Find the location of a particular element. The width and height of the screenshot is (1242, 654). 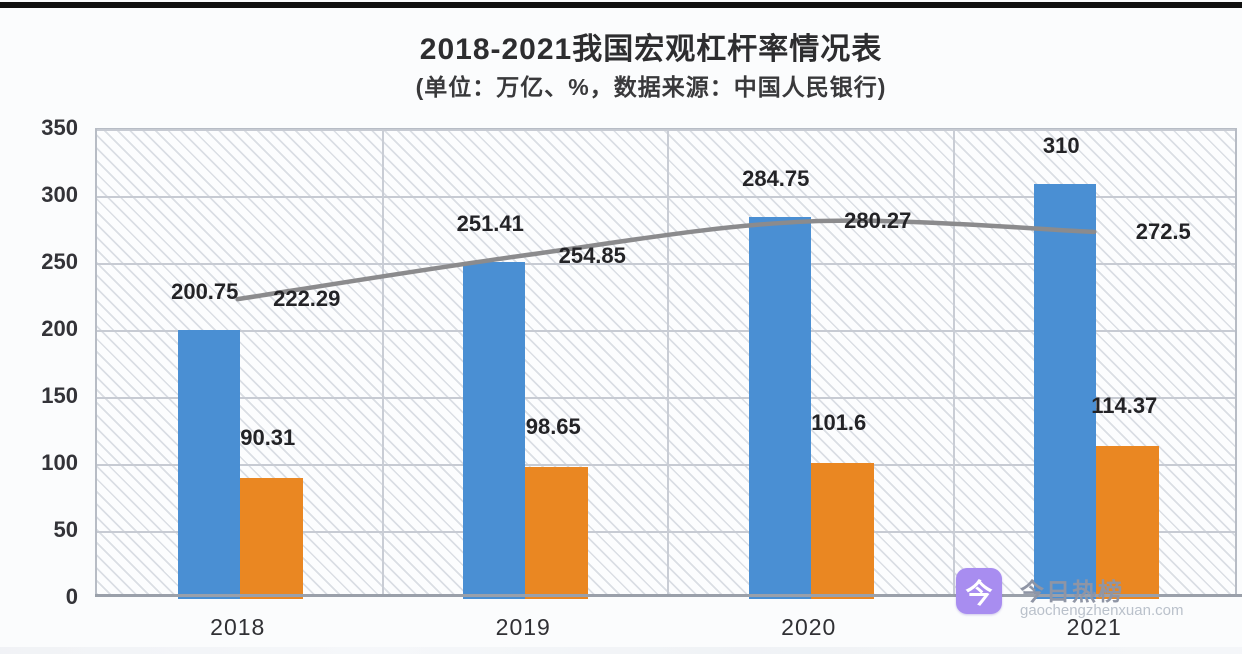

label-orange-2021: 114.37 is located at coordinates (1124, 405).